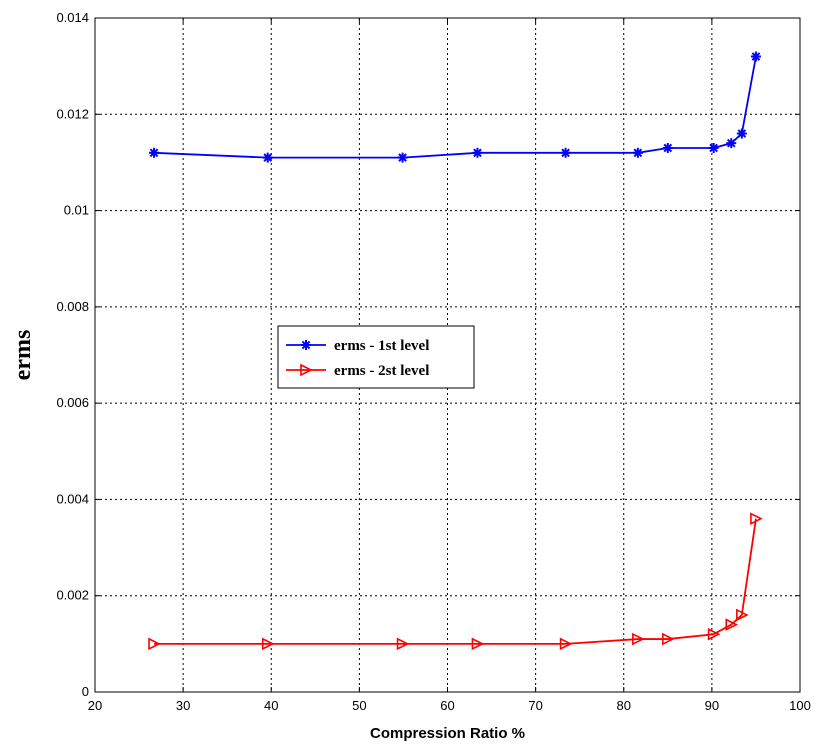 The height and width of the screenshot is (755, 825). Describe the element at coordinates (72, 113) in the screenshot. I see `y-tick-label: 0.012` at that location.